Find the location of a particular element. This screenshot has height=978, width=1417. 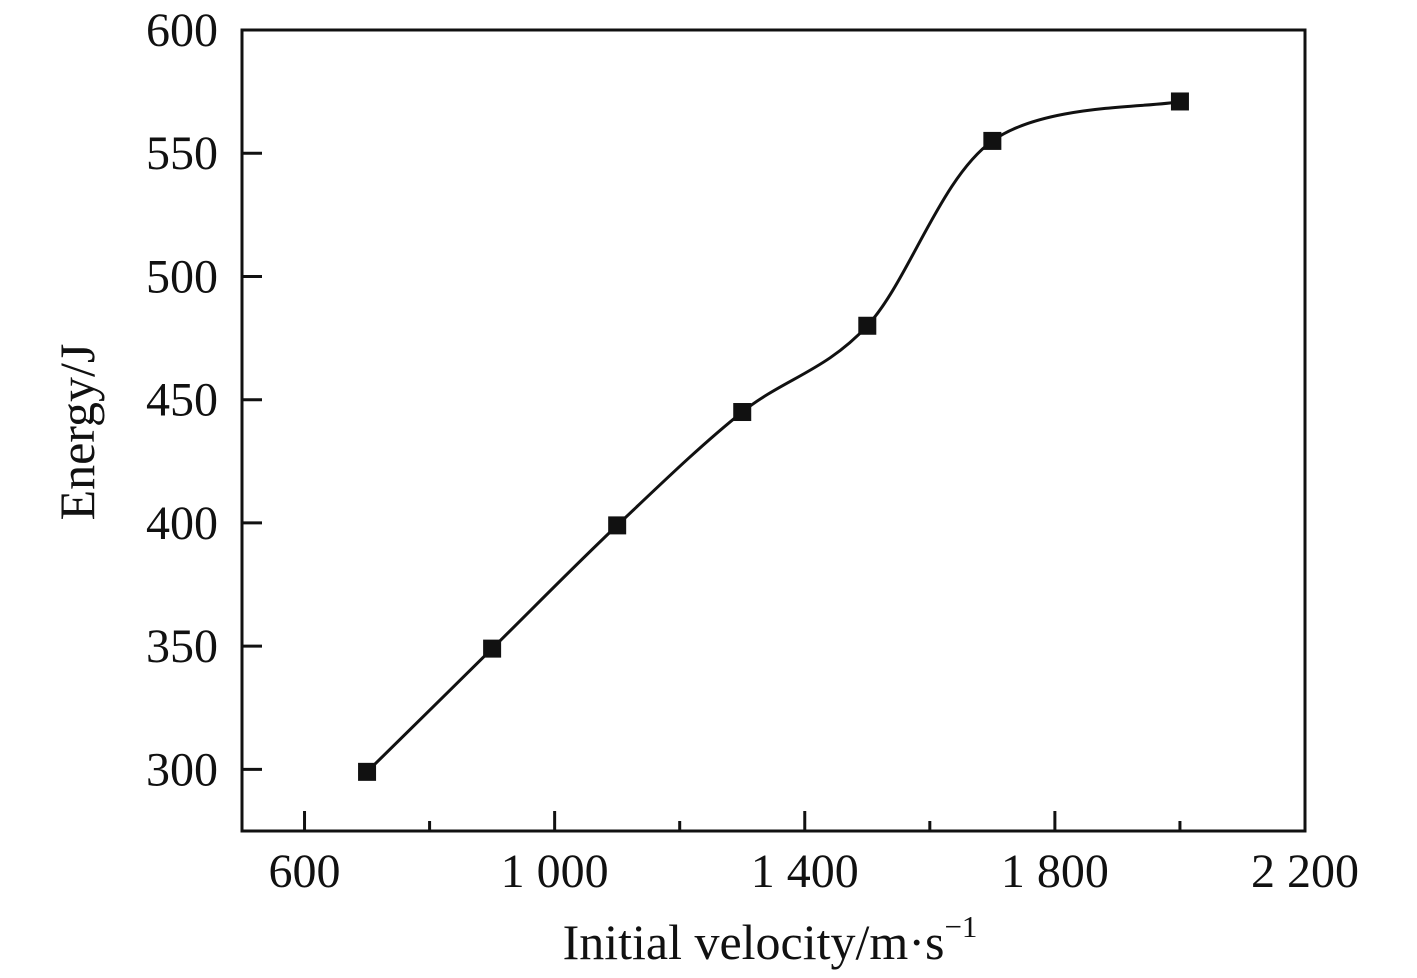

x-tick-label: 2 200 is located at coordinates (1305, 871).